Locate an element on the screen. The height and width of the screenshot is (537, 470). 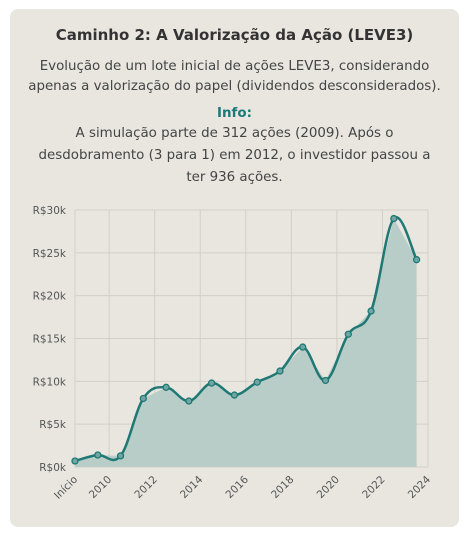
info-label: Info: is located at coordinates (234, 113).